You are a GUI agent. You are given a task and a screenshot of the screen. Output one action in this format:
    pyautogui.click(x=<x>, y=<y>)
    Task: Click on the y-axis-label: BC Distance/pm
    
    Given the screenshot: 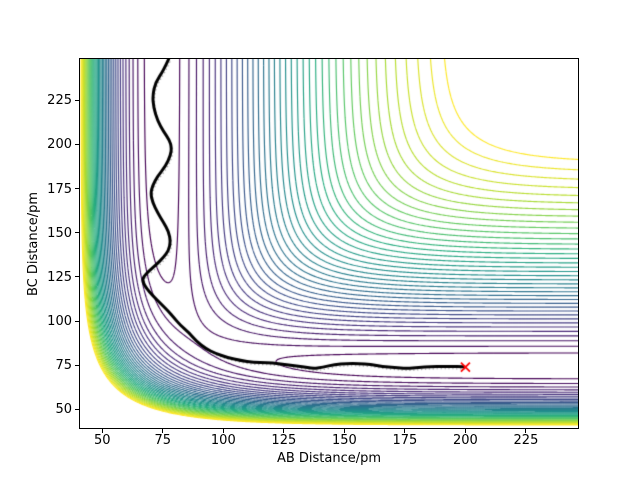 What is the action you would take?
    pyautogui.click(x=33, y=244)
    